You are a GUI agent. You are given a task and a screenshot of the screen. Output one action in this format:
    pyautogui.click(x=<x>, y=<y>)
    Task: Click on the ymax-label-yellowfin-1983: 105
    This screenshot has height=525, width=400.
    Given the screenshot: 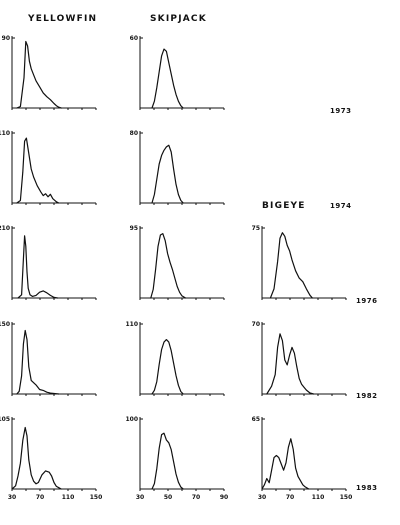 What is the action you would take?
    pyautogui.click(x=5, y=419)
    